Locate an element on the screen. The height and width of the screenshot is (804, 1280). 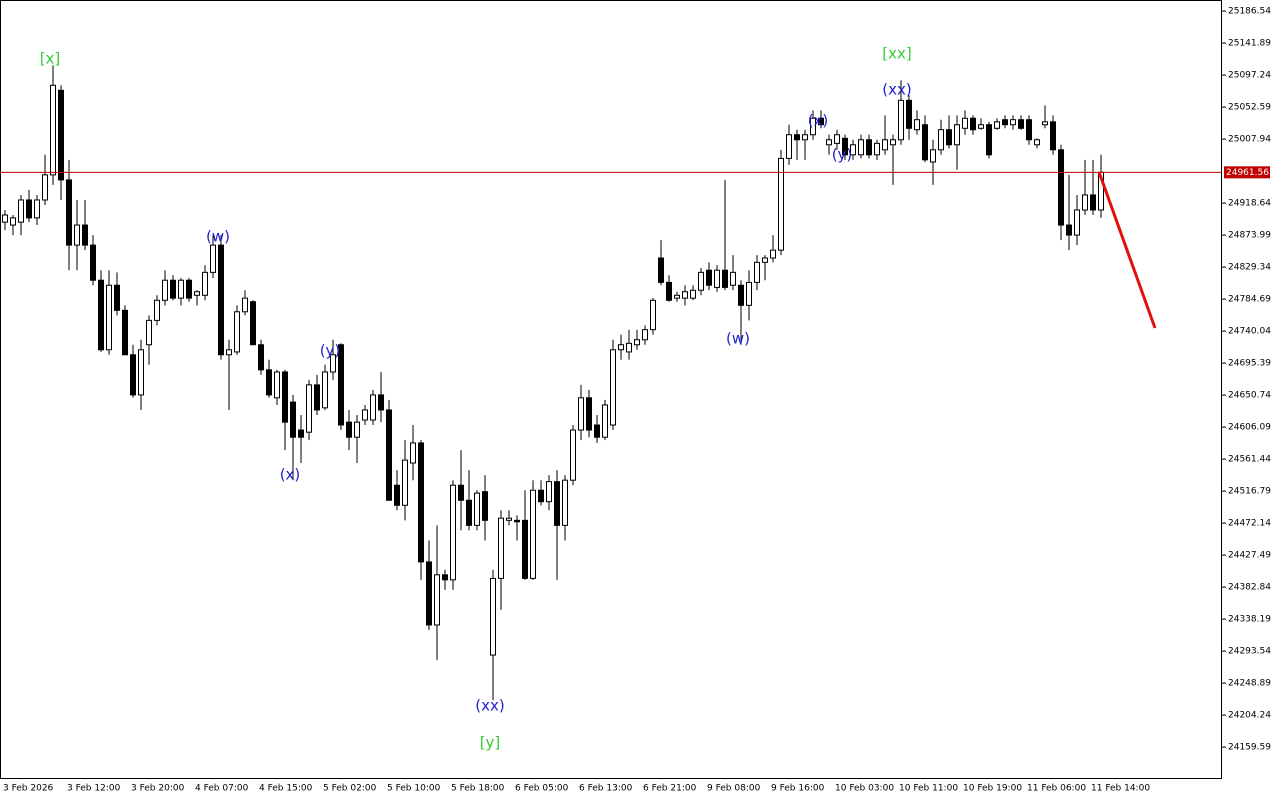
x-tick-label: 9 Feb 16:00 is located at coordinates (798, 789).